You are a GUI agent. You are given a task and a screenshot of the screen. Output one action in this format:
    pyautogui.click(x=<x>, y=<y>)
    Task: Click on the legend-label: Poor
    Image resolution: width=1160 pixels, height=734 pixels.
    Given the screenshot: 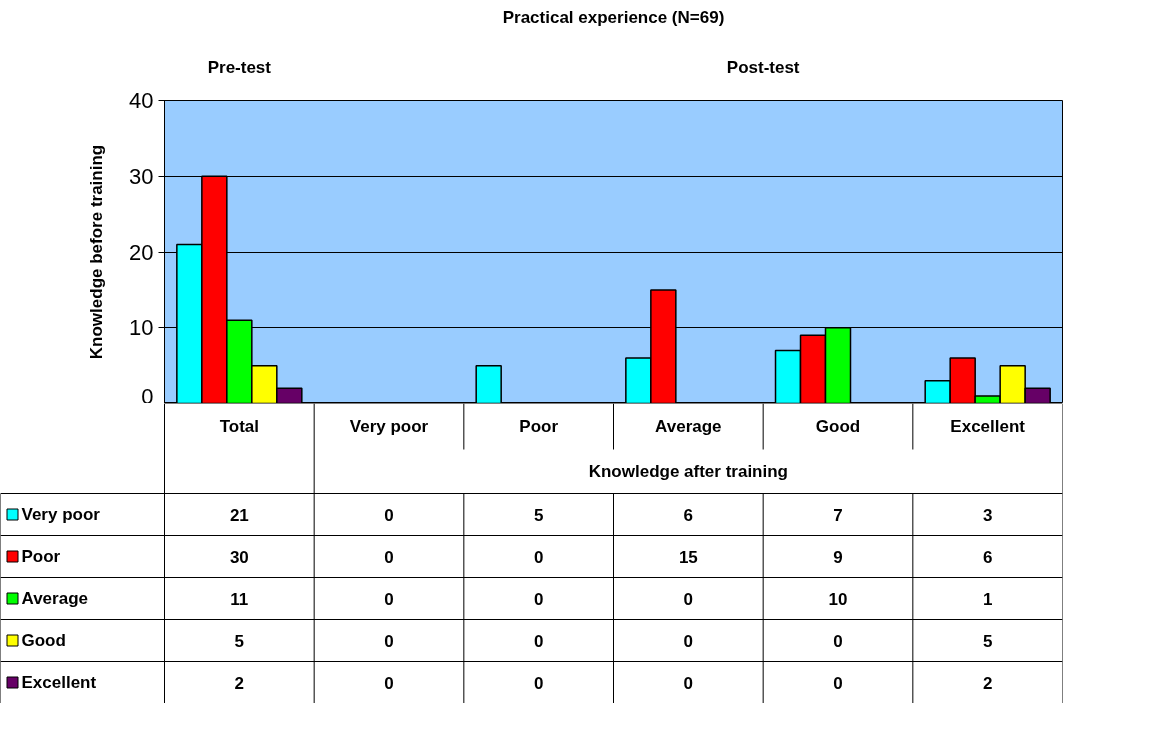 What is the action you would take?
    pyautogui.click(x=41, y=556)
    